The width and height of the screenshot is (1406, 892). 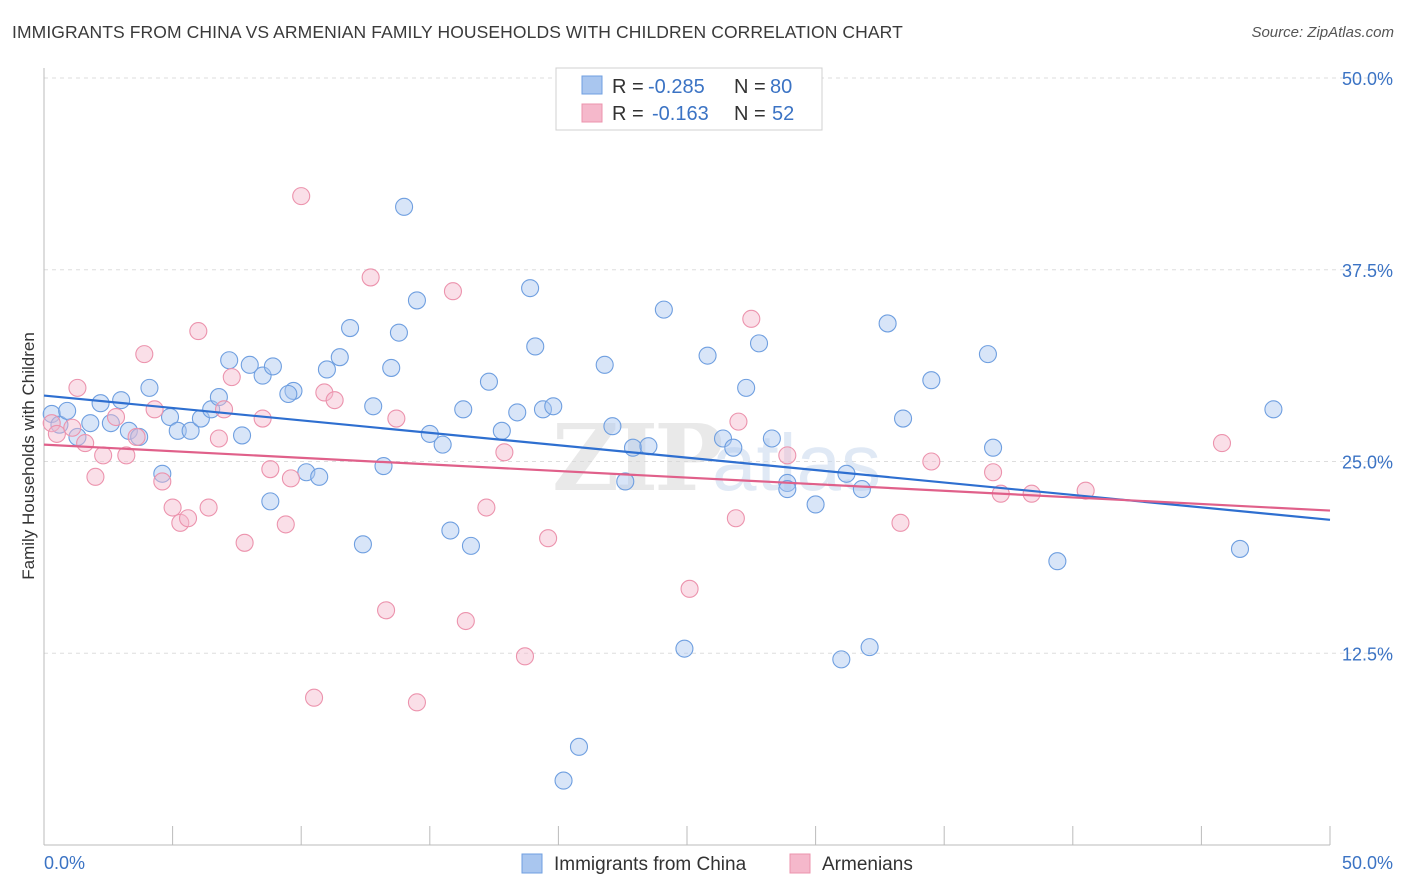 I want to click on legend-r-value-china: -0.285, so click(x=676, y=87).